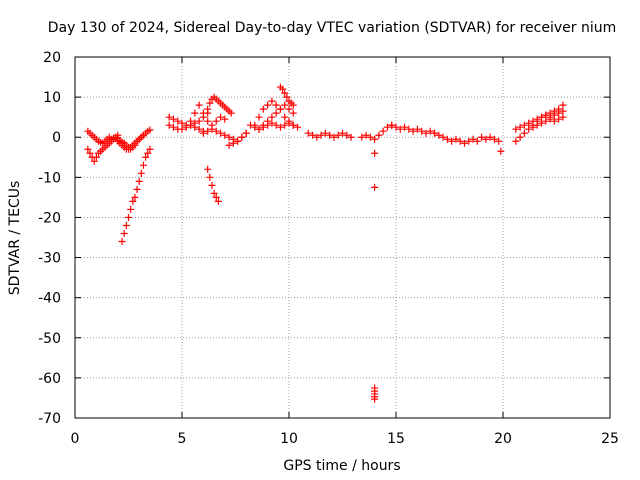  Describe the element at coordinates (49, 339) in the screenshot. I see `y-tick-label: -50` at that location.